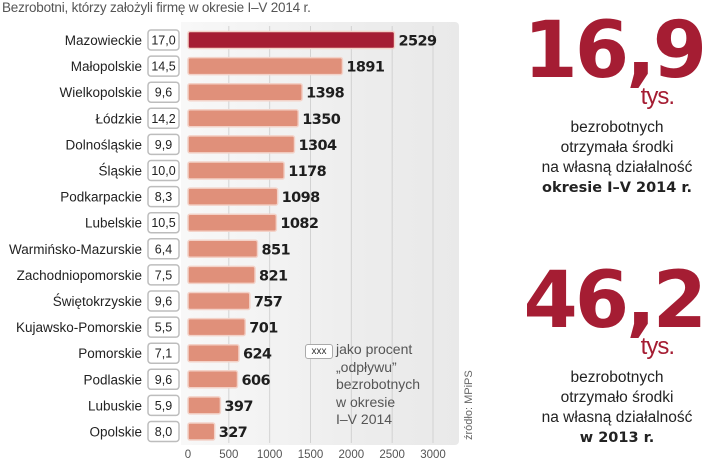 This screenshot has height=463, width=720. Describe the element at coordinates (112, 379) in the screenshot. I see `category-label: Podlaskie` at that location.